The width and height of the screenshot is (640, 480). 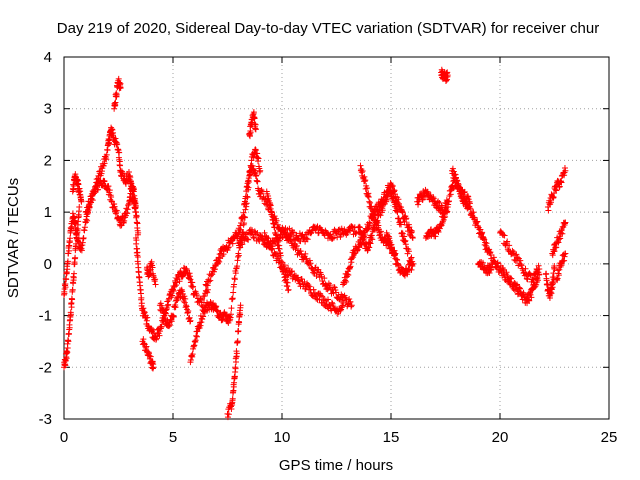 What do you see at coordinates (48, 264) in the screenshot?
I see `y-tick-label: 0` at bounding box center [48, 264].